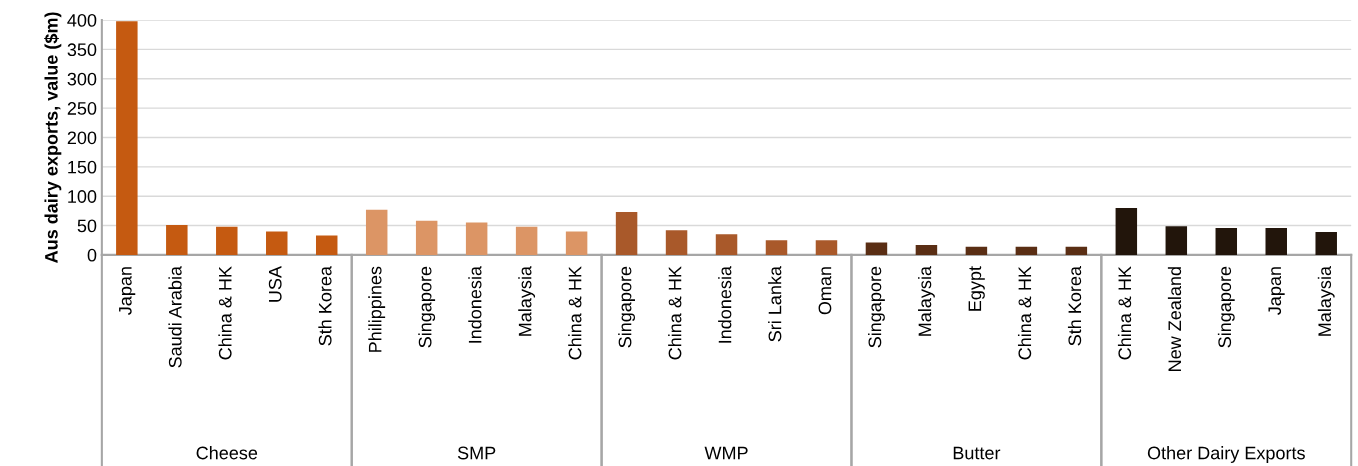 The height and width of the screenshot is (466, 1358). I want to click on x-tick-label: Egypt, so click(976, 288).